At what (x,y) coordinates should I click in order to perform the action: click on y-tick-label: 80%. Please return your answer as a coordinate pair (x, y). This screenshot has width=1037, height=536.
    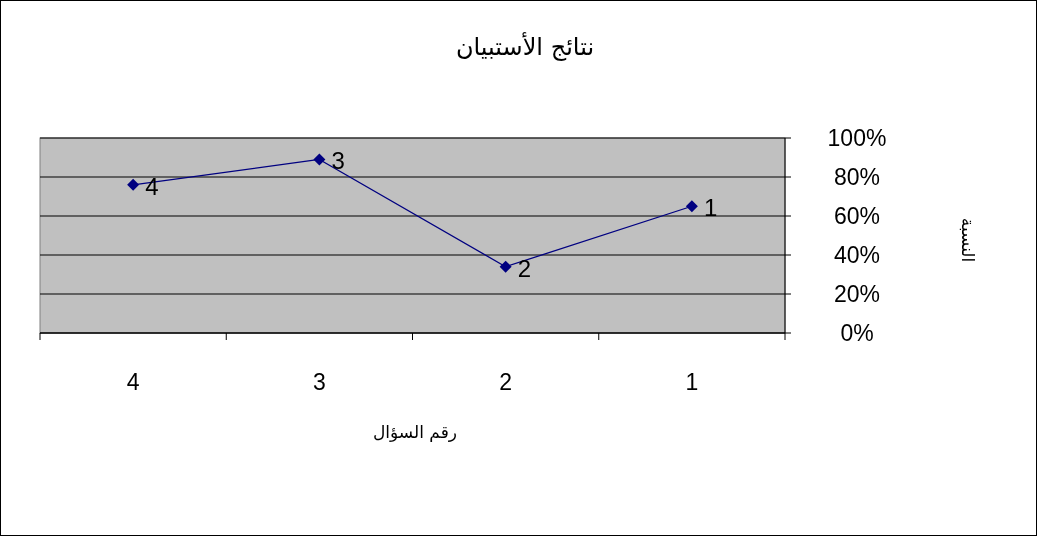
    Looking at the image, I should click on (857, 177).